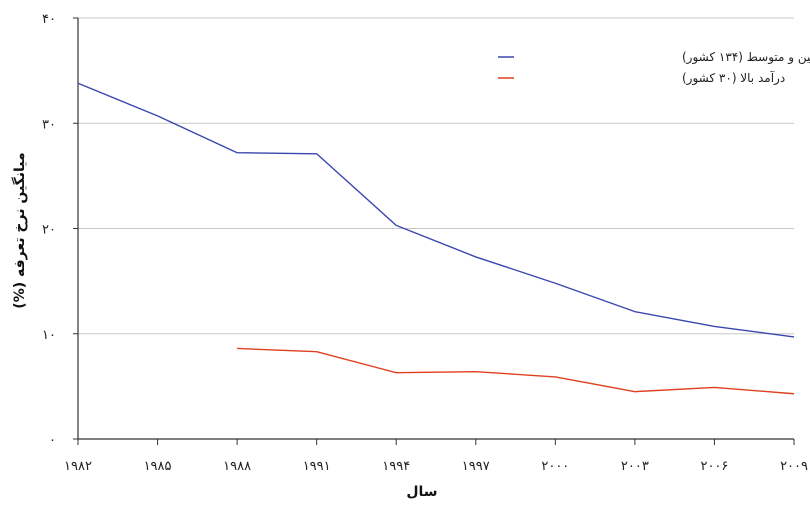  Describe the element at coordinates (49, 124) in the screenshot. I see `y-tick-label: ۳۰` at that location.